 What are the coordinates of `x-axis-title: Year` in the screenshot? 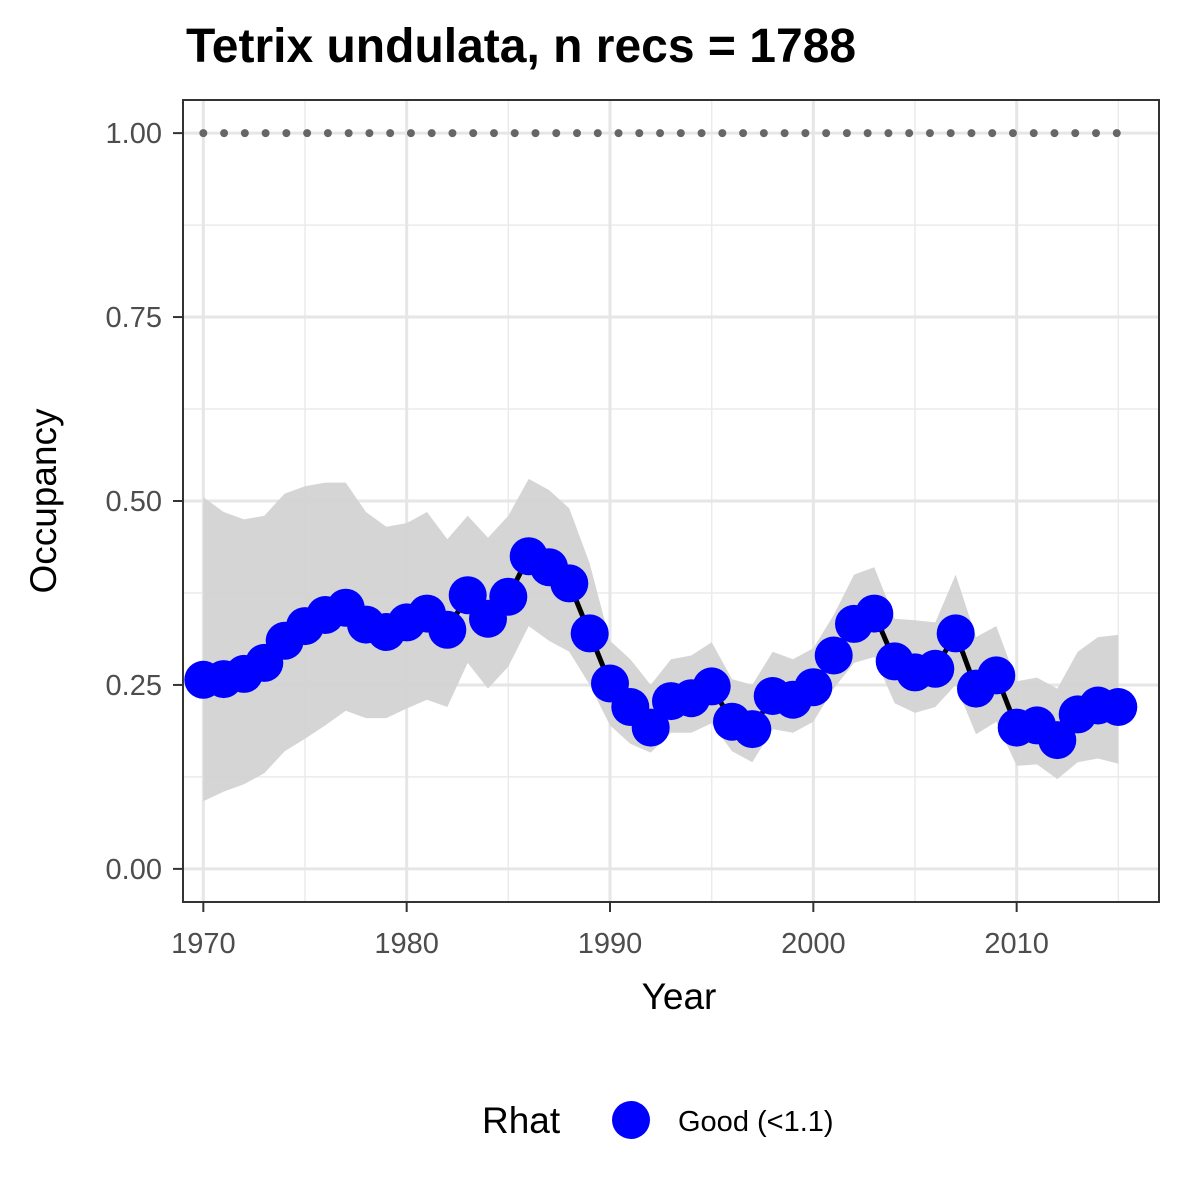 It's located at (679, 996).